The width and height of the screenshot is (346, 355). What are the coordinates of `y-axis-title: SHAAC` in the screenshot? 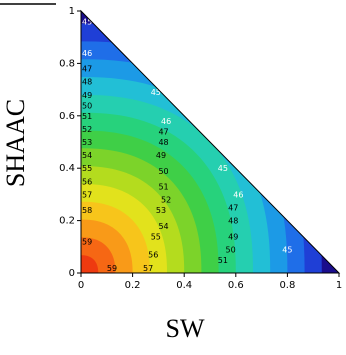 It's located at (15, 143).